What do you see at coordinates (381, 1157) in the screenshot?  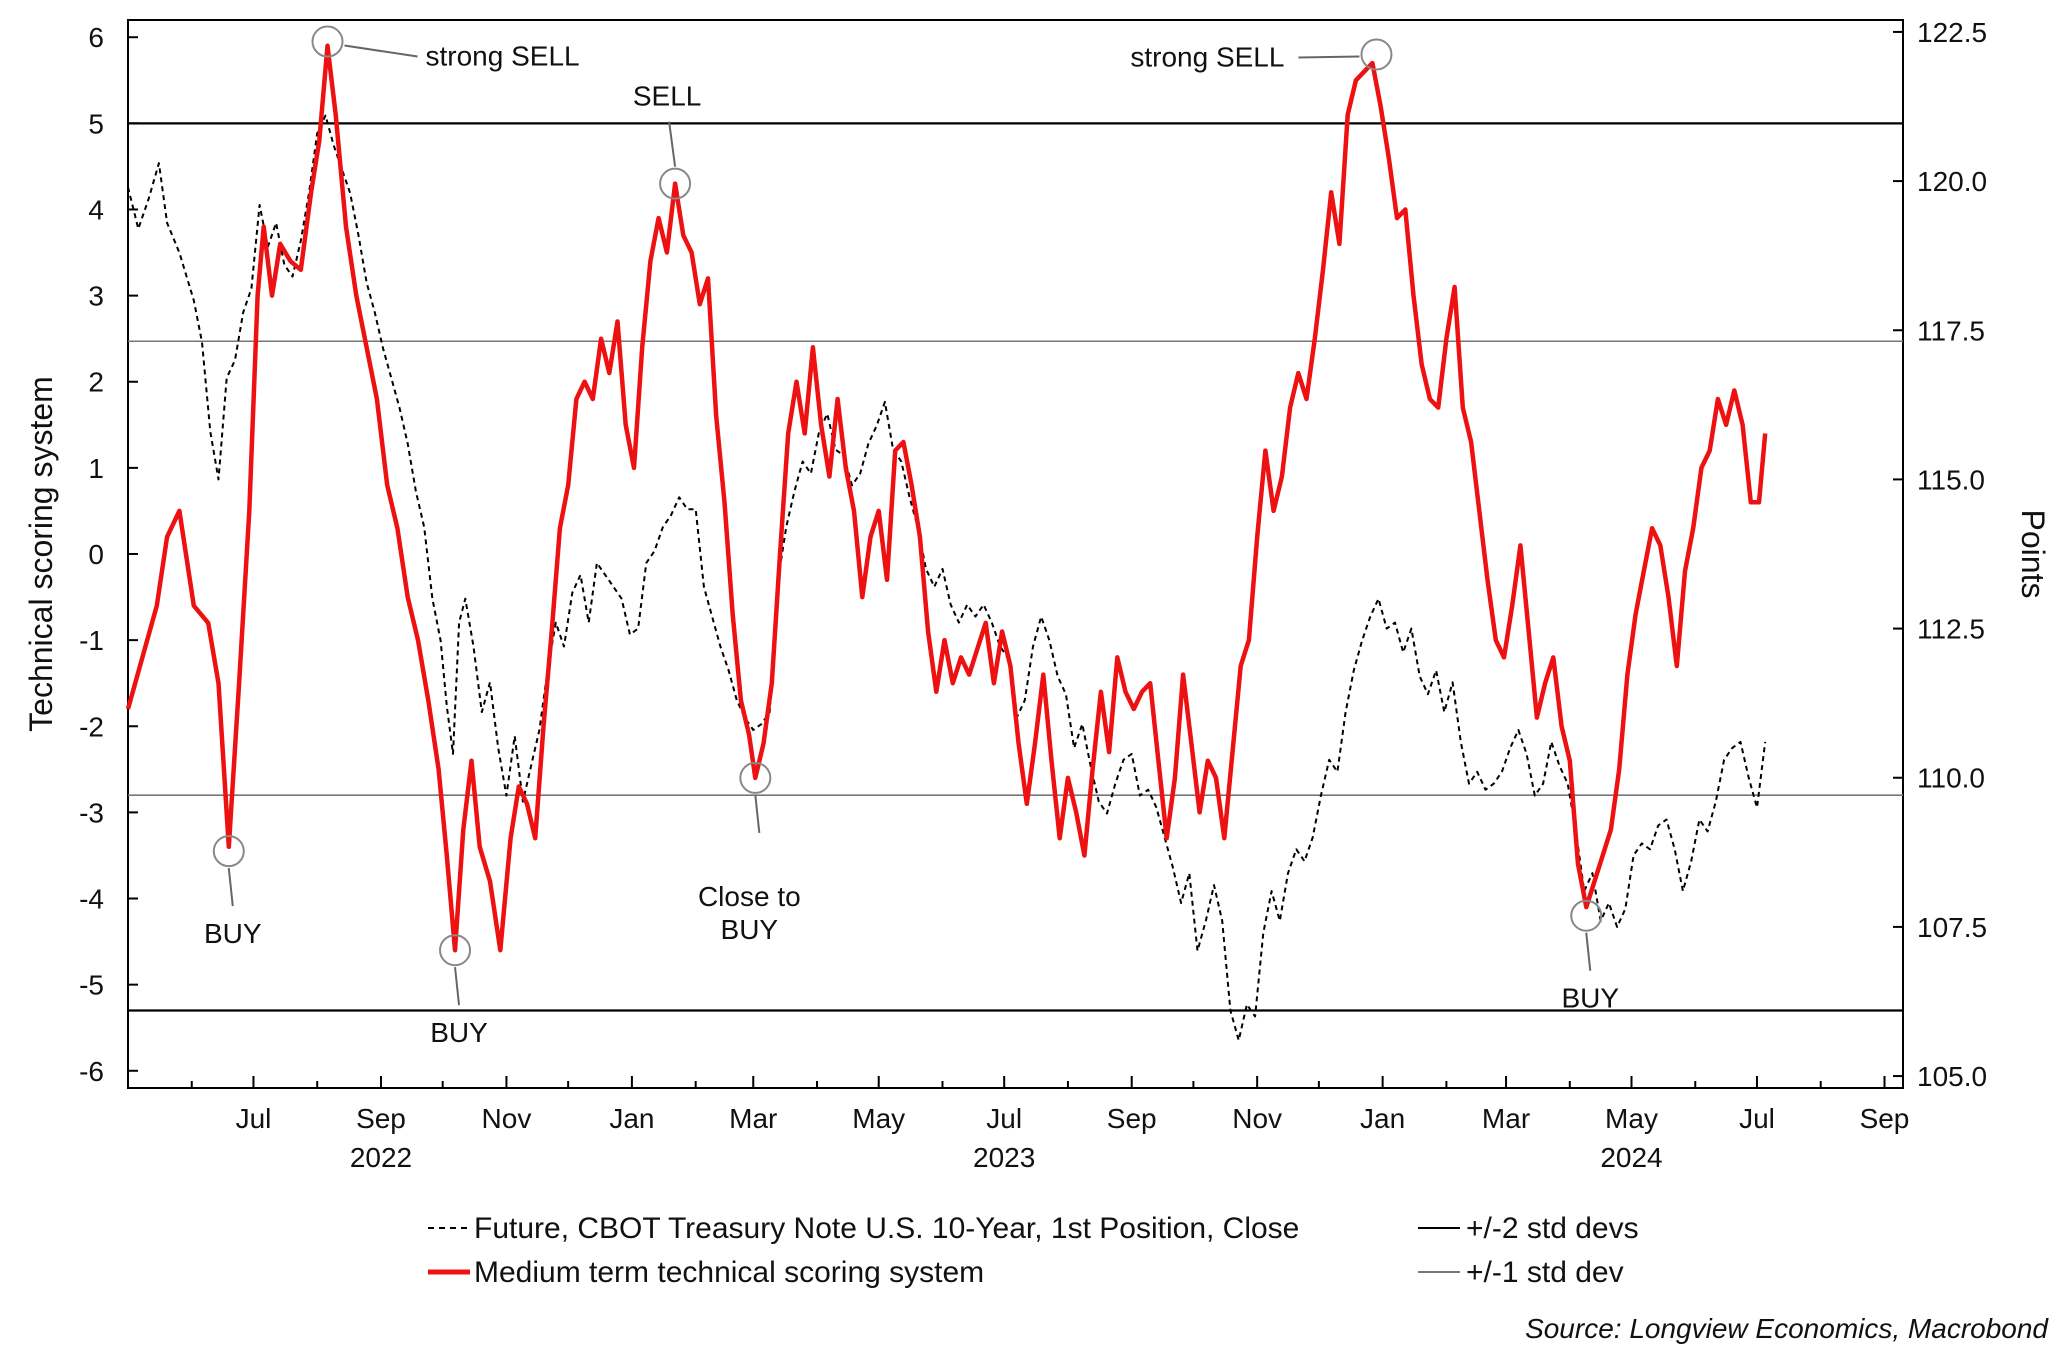 I see `x-year-label-1: 2022` at bounding box center [381, 1157].